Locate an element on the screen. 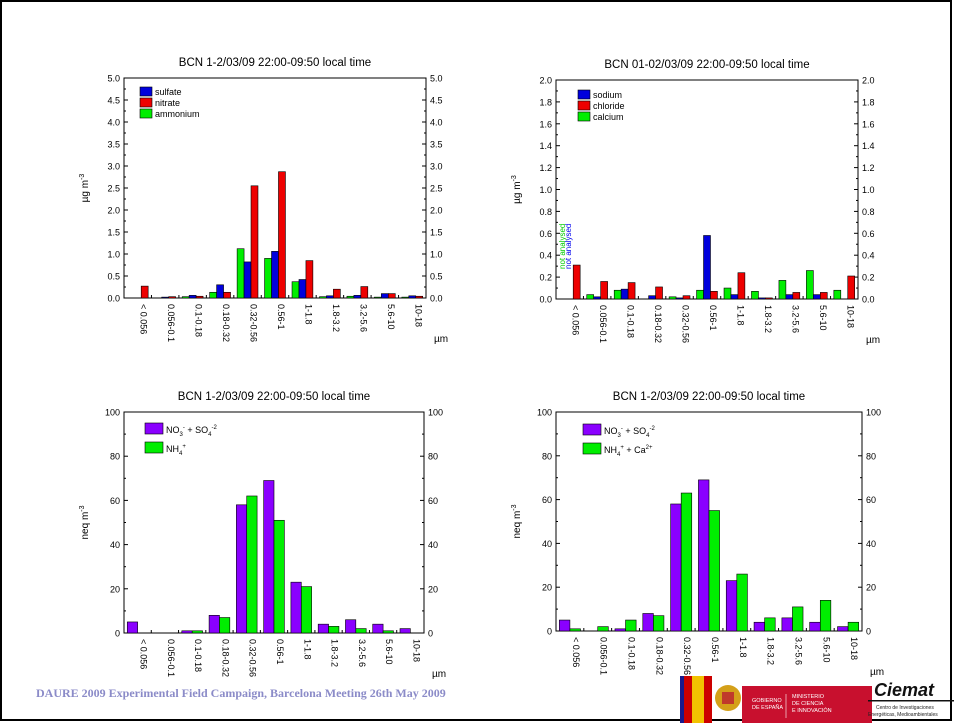 The height and width of the screenshot is (723, 954). not-analysed-annotation: not analysed is located at coordinates (562, 246).